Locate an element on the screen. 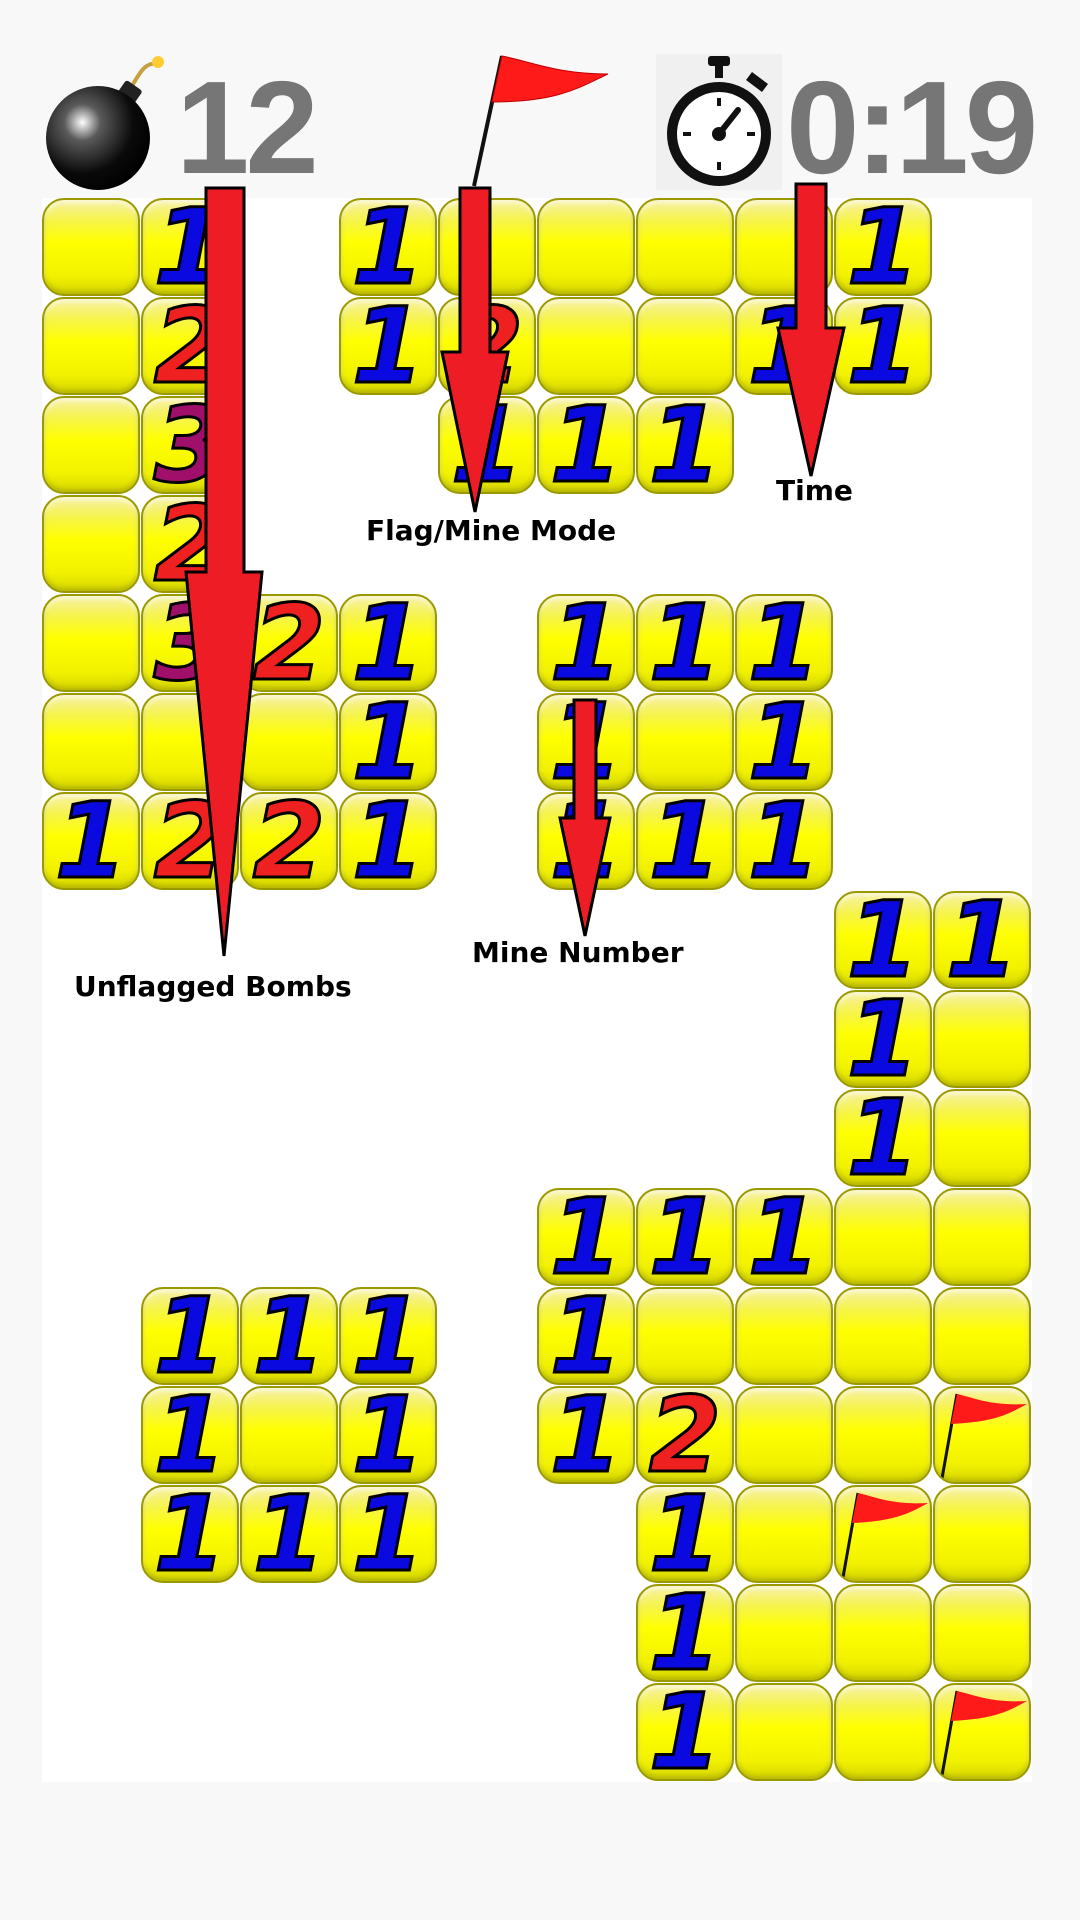 The height and width of the screenshot is (1920, 1080). flag-mode-toggle is located at coordinates (537, 122).